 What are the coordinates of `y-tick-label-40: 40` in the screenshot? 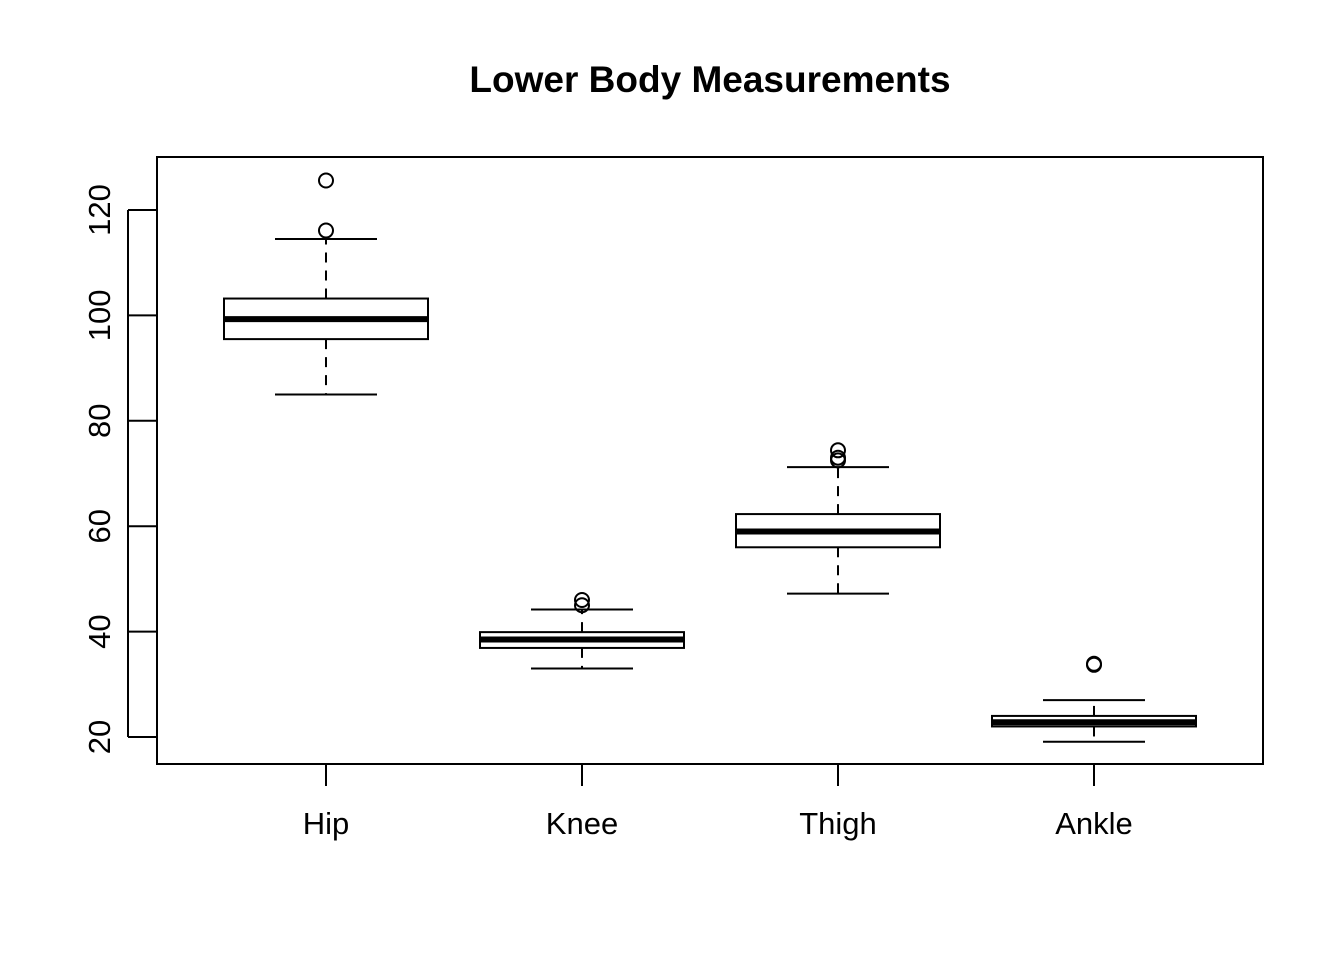 It's located at (99, 631).